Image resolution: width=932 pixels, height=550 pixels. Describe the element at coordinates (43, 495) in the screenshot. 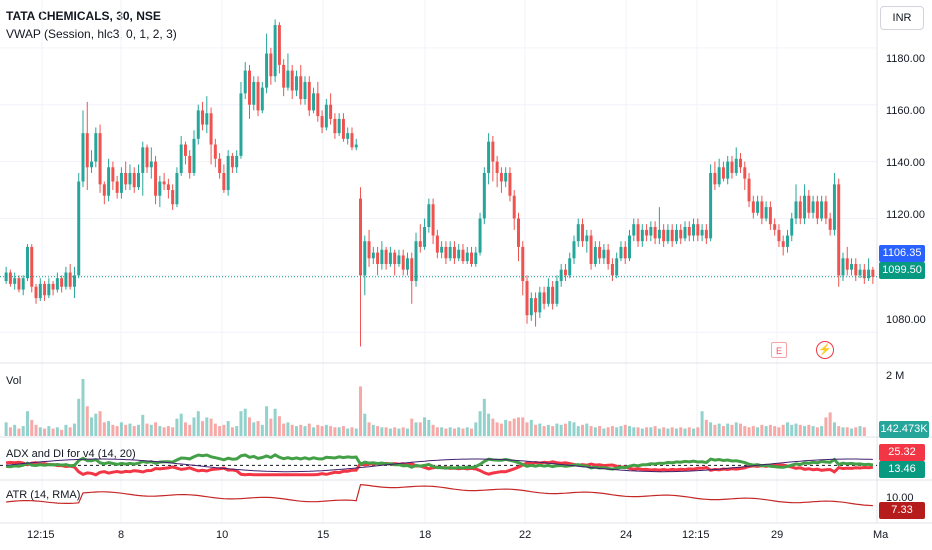

I see `atr-label: ATR (14, RMA)` at that location.